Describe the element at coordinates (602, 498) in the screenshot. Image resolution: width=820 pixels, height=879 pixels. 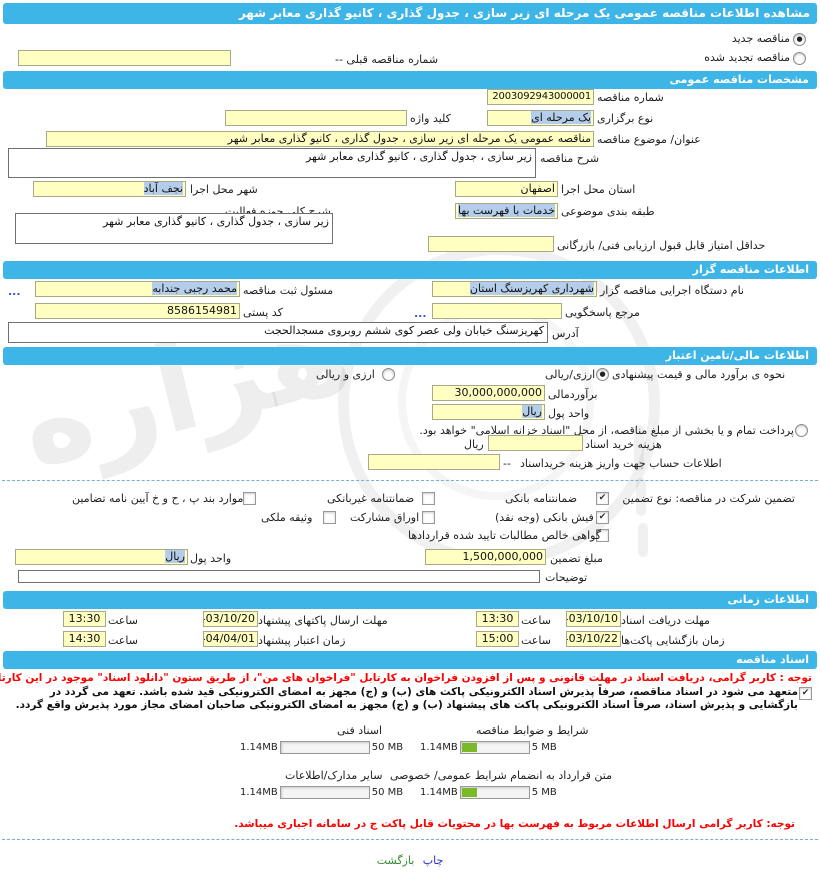
I see `bank-guarantee-checkbox: ✔` at that location.